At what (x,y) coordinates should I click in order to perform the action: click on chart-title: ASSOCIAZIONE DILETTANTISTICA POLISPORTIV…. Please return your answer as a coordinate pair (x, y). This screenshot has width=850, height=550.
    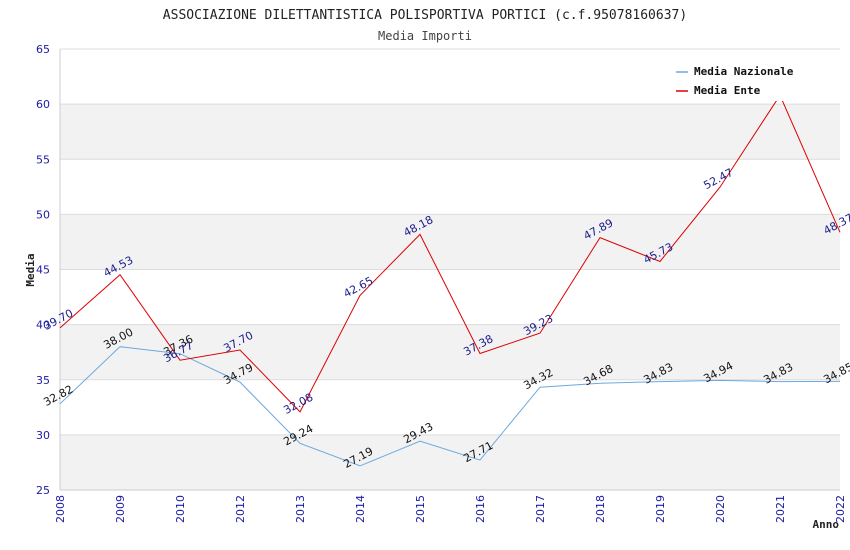
    Looking at the image, I should click on (425, 15).